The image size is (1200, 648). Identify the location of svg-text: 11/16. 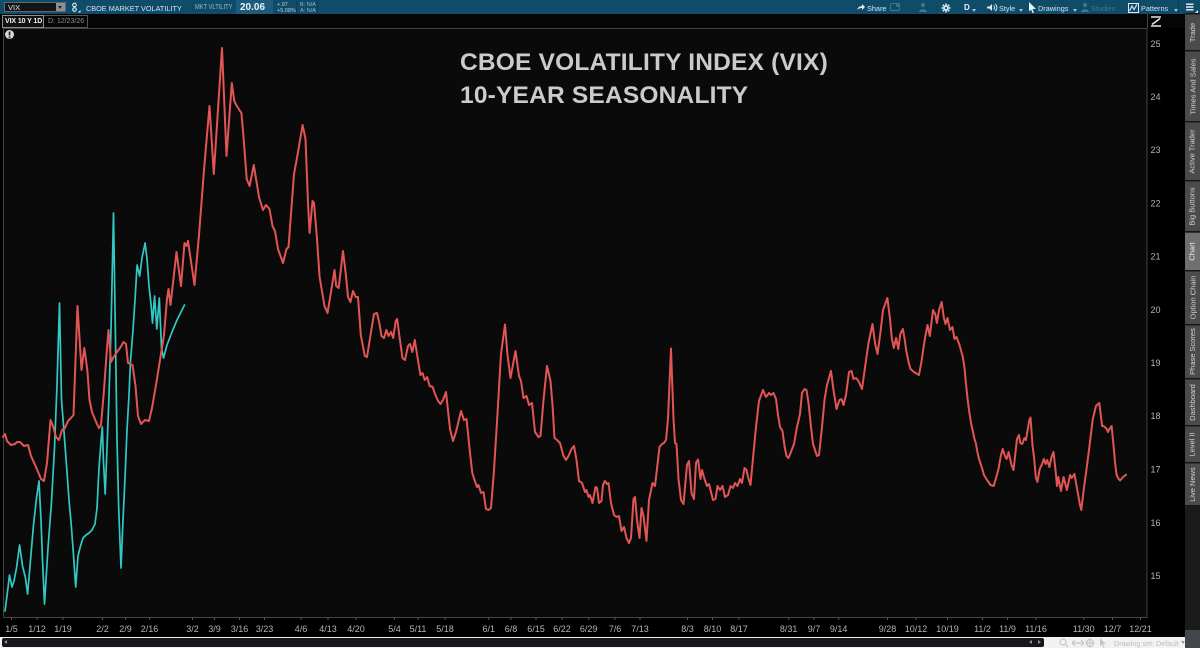
(1036, 629).